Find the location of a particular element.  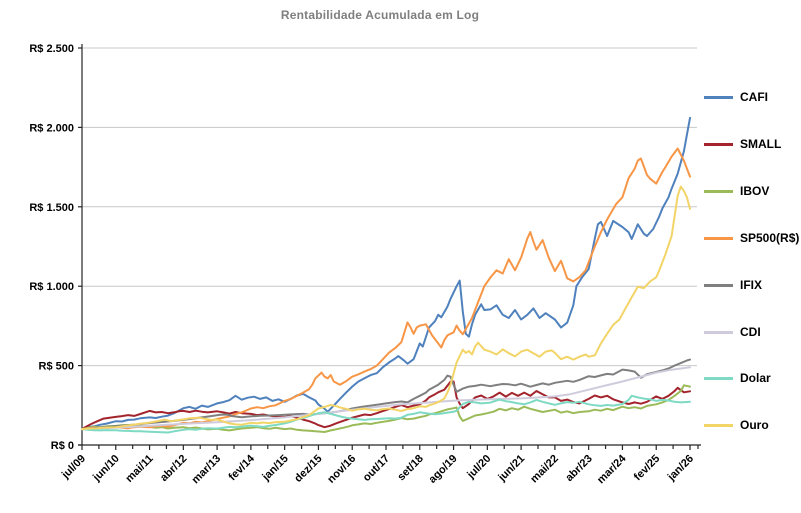

series-line-cdi is located at coordinates (386, 398).